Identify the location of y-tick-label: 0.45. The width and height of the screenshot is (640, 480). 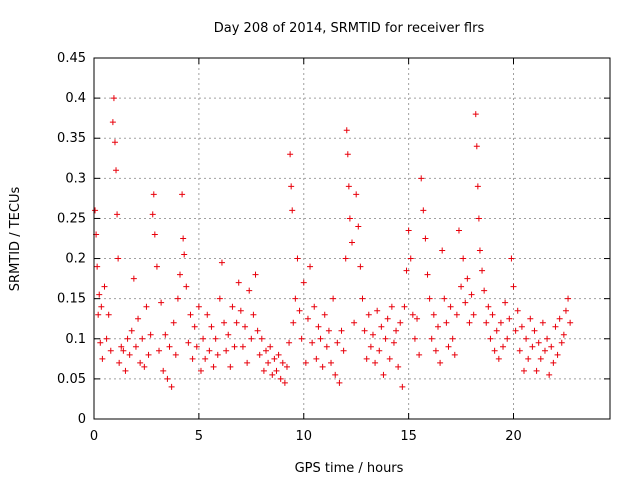
(71, 58).